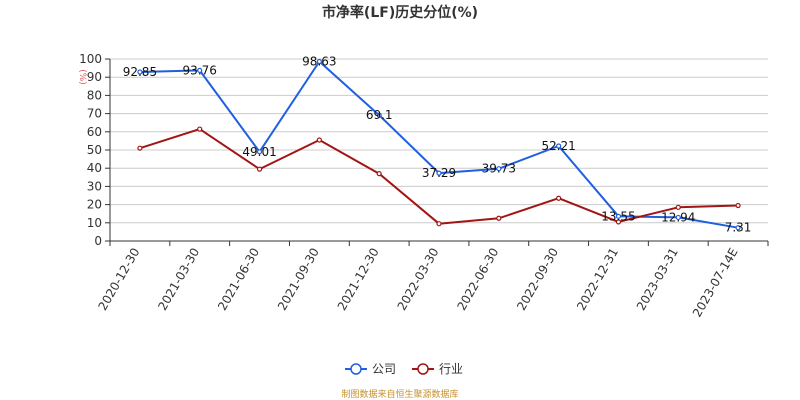  Describe the element at coordinates (451, 369) in the screenshot. I see `legend-label: 行业` at that location.